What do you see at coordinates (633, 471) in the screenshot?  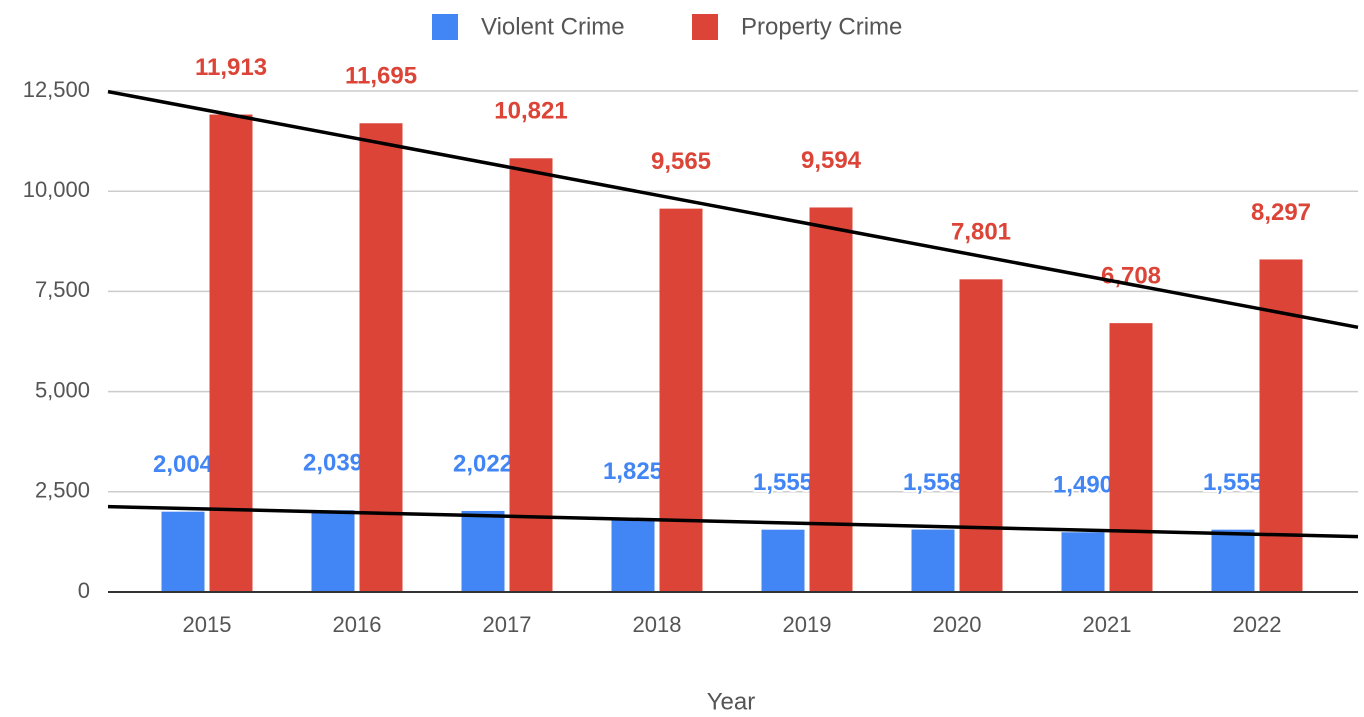 I see `value-label: 1,825` at bounding box center [633, 471].